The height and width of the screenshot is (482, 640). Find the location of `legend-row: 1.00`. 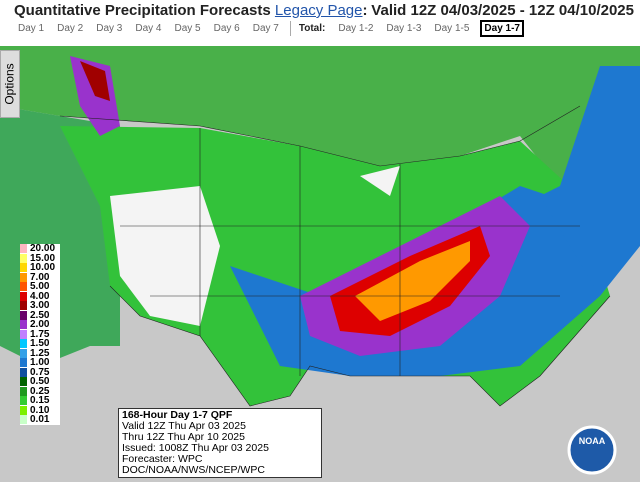

legend-row: 1.00 is located at coordinates (40, 363).